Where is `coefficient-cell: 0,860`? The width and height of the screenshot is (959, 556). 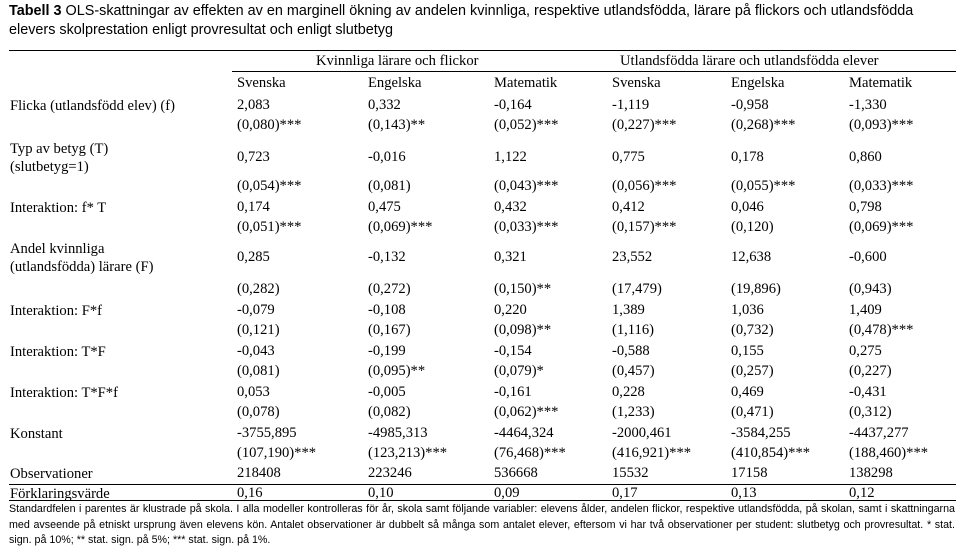
coefficient-cell: 0,860 is located at coordinates (865, 157).